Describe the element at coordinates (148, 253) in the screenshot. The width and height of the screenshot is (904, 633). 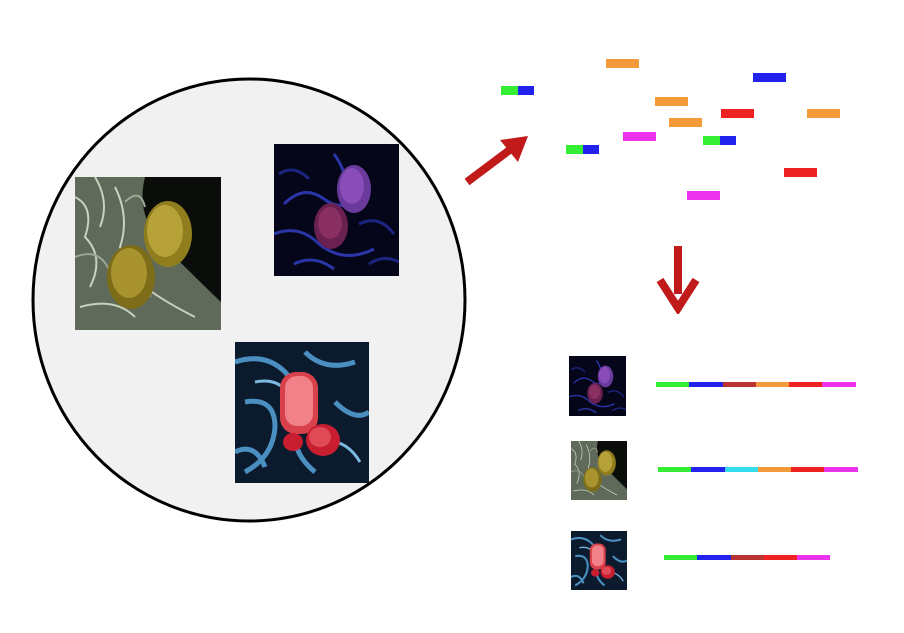
I see `micrograph-yellow-bacteria` at that location.